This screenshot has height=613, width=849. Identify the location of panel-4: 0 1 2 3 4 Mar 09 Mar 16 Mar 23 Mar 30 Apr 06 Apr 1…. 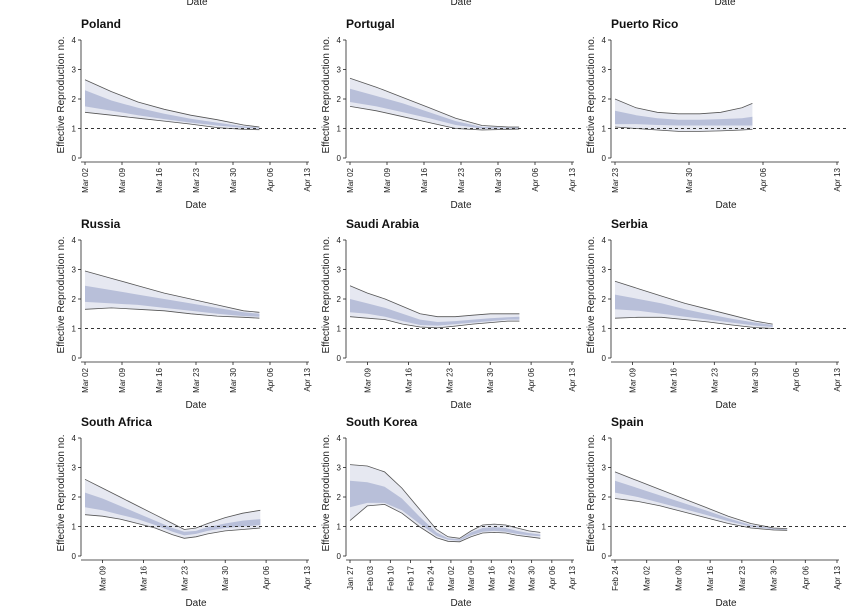
(451, 314).